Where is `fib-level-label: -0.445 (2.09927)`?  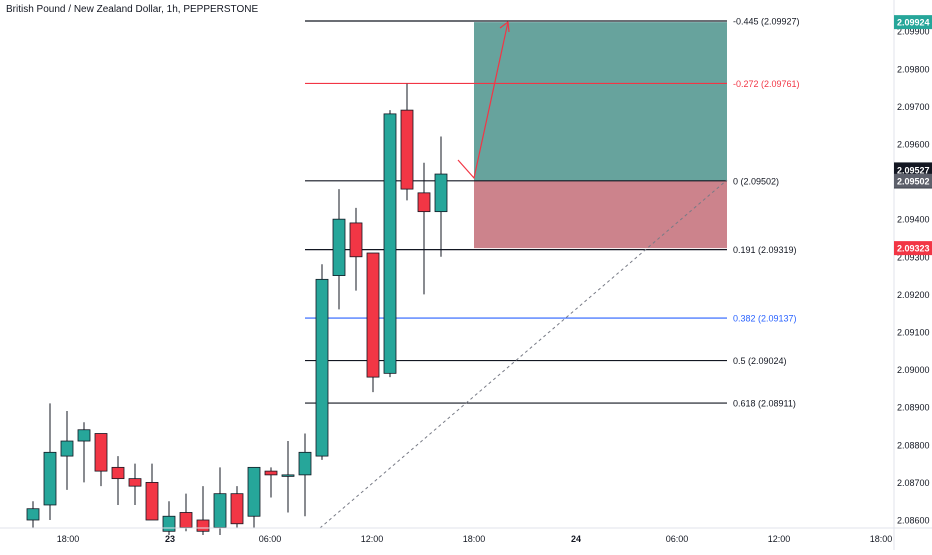 fib-level-label: -0.445 (2.09927) is located at coordinates (766, 22).